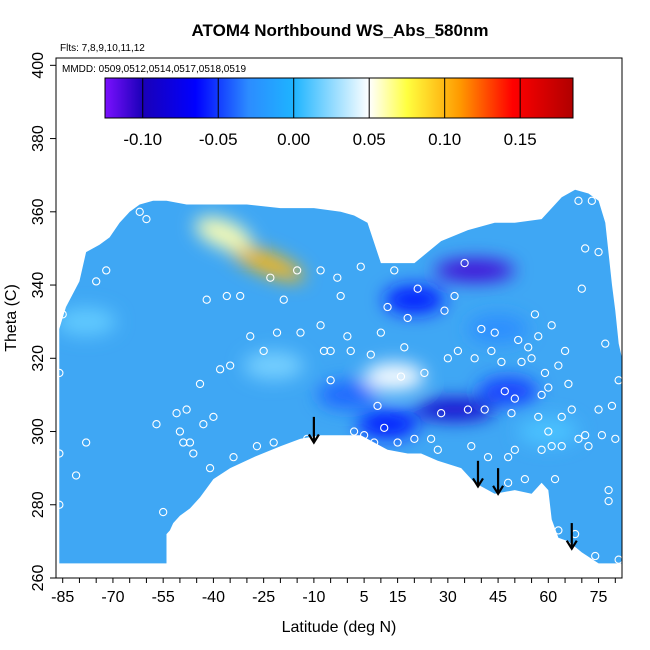  Describe the element at coordinates (442, 483) in the screenshot. I see `arrow-markers` at that location.